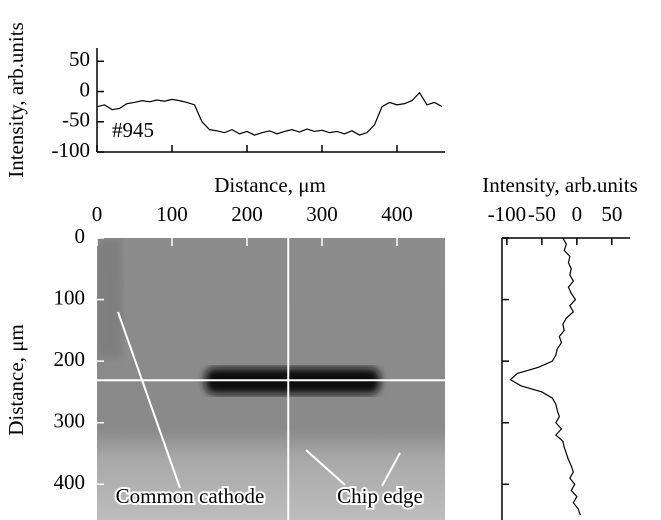 This screenshot has height=520, width=661. What do you see at coordinates (133, 130) in the screenshot?
I see `annotation: #945` at bounding box center [133, 130].